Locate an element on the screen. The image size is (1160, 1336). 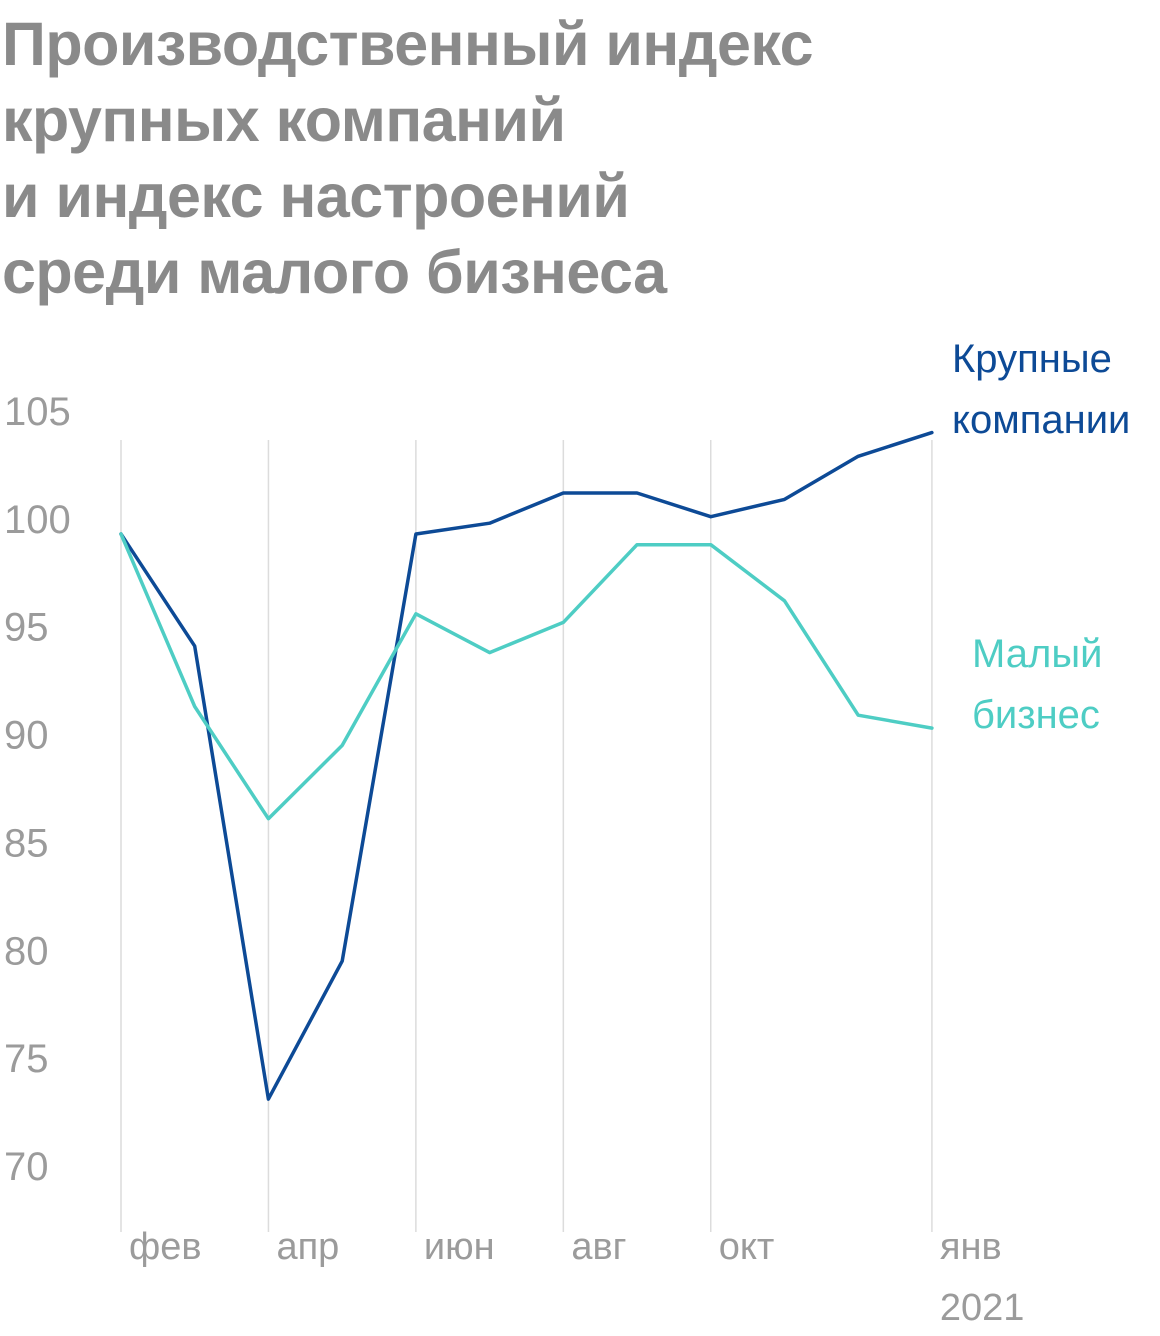
series-label-2: бизнес is located at coordinates (1036, 715).